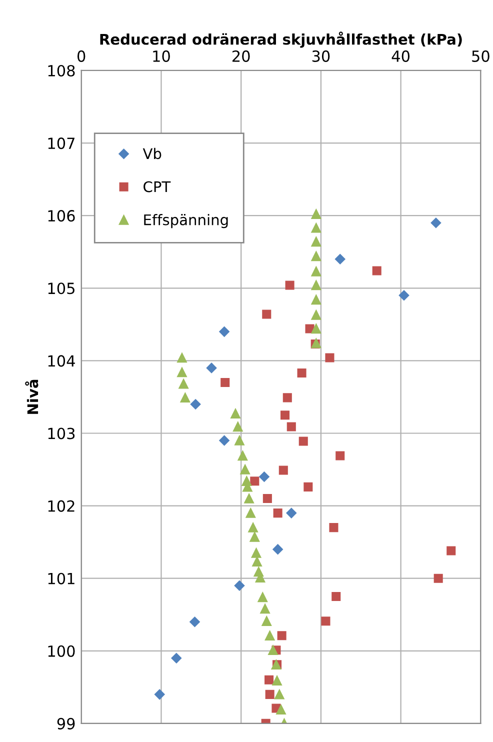 The width and height of the screenshot is (493, 742). What do you see at coordinates (61, 288) in the screenshot?
I see `y-tick-label: 105` at bounding box center [61, 288].